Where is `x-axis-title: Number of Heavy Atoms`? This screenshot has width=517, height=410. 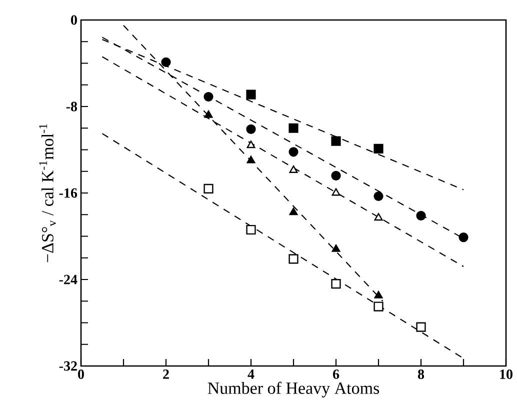
x-axis-title: Number of Heavy Atoms is located at coordinates (294, 390).